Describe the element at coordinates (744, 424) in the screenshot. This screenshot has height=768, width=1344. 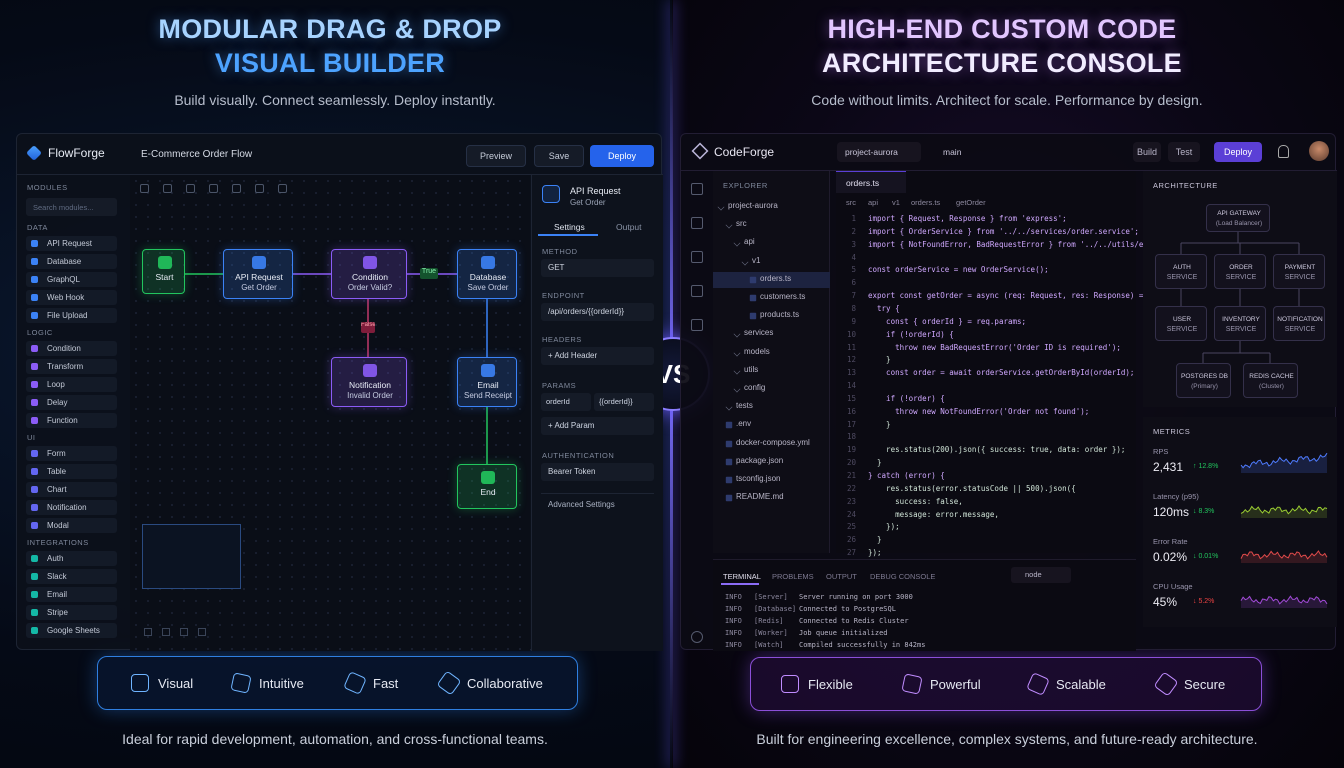
I see `file-name: .env` at that location.